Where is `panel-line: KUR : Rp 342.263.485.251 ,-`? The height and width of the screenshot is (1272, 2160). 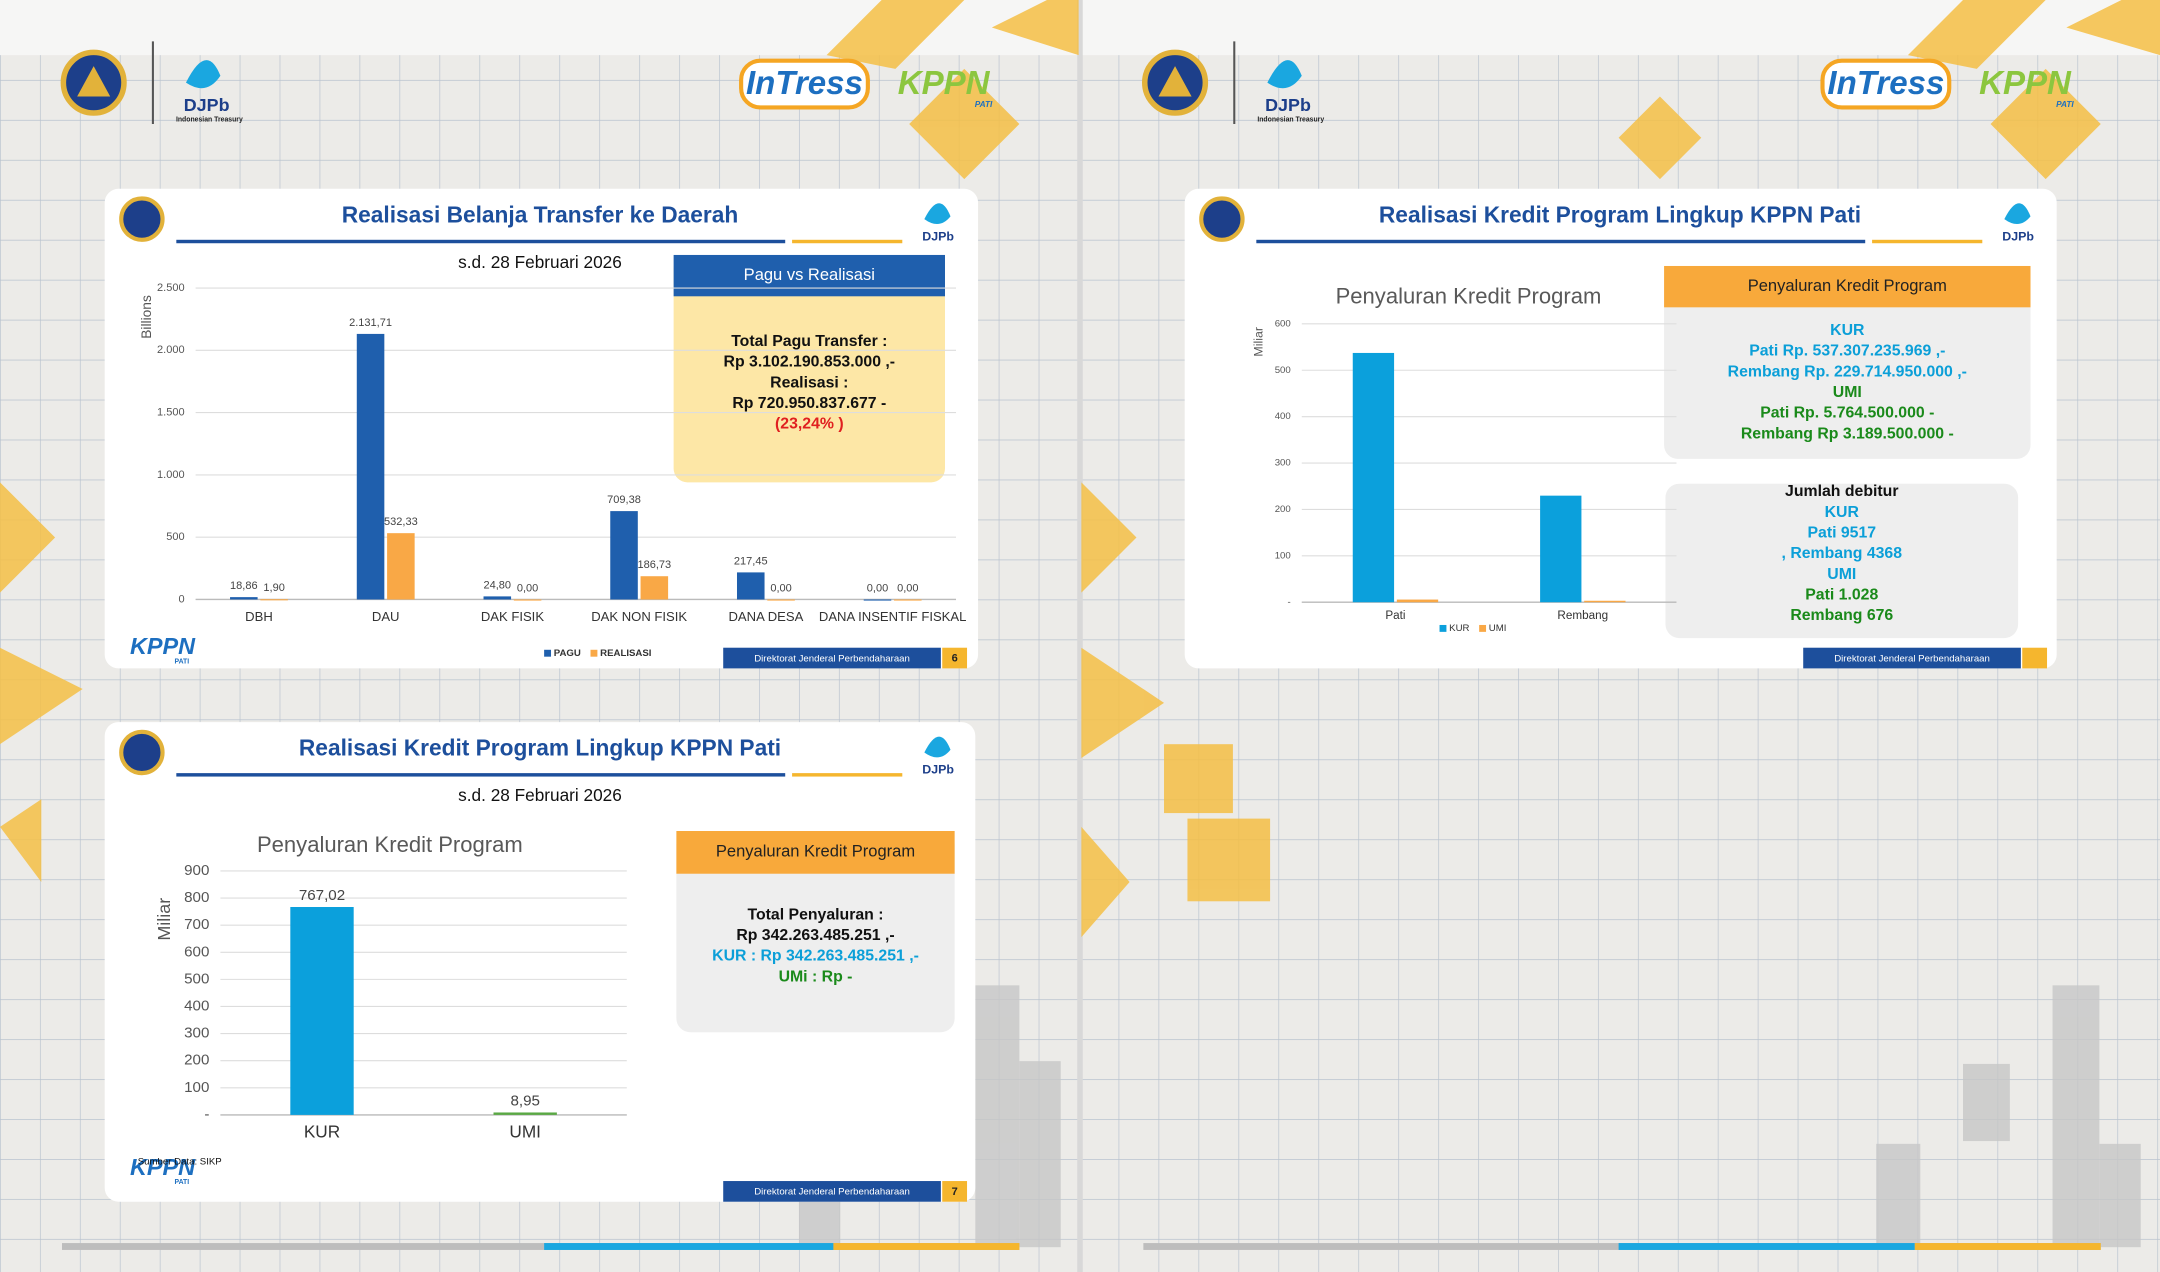
panel-line: KUR : Rp 342.263.485.251 ,- is located at coordinates (815, 956).